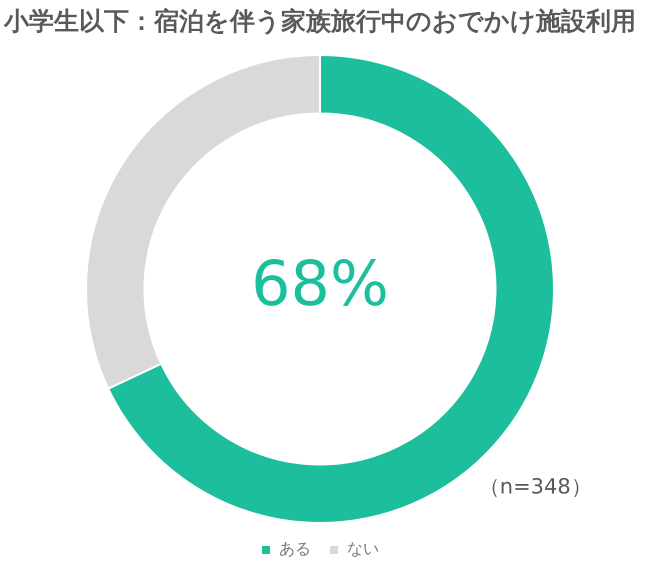 The width and height of the screenshot is (650, 574). What do you see at coordinates (363, 548) in the screenshot?
I see `legend-label: ない` at bounding box center [363, 548].